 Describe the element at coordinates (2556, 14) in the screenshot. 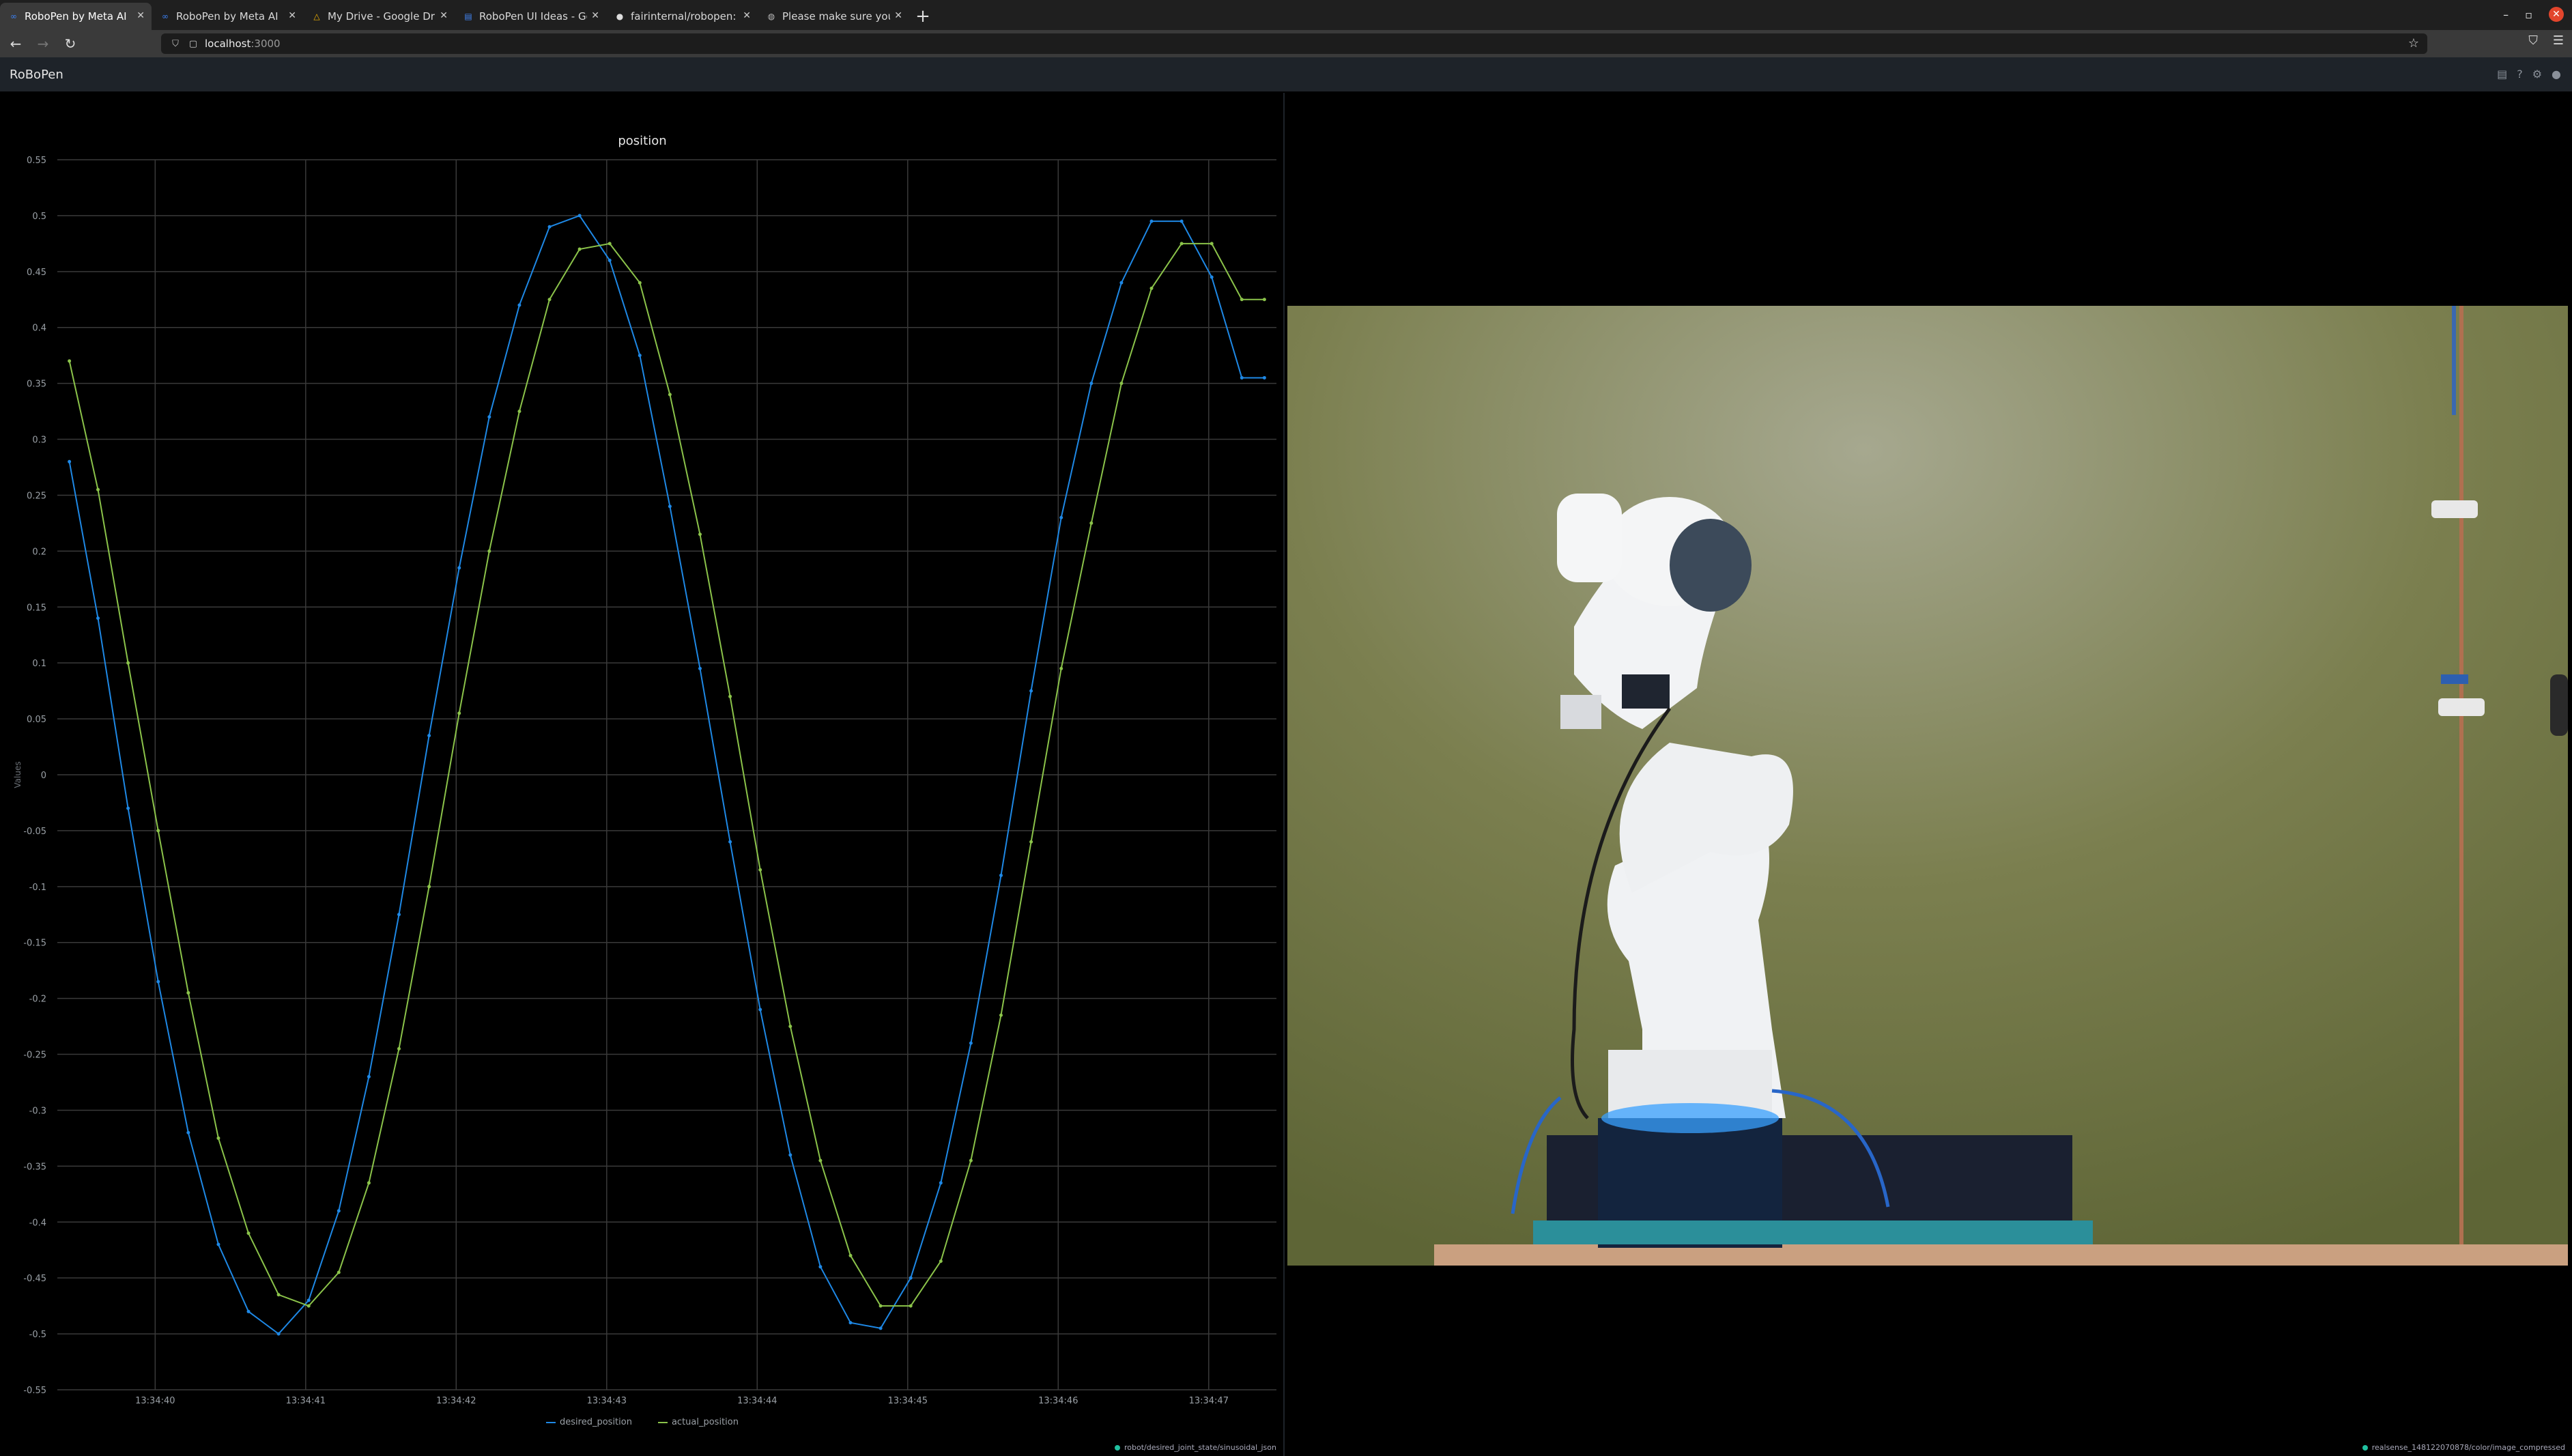

I see `close-window-icon: ✕` at that location.